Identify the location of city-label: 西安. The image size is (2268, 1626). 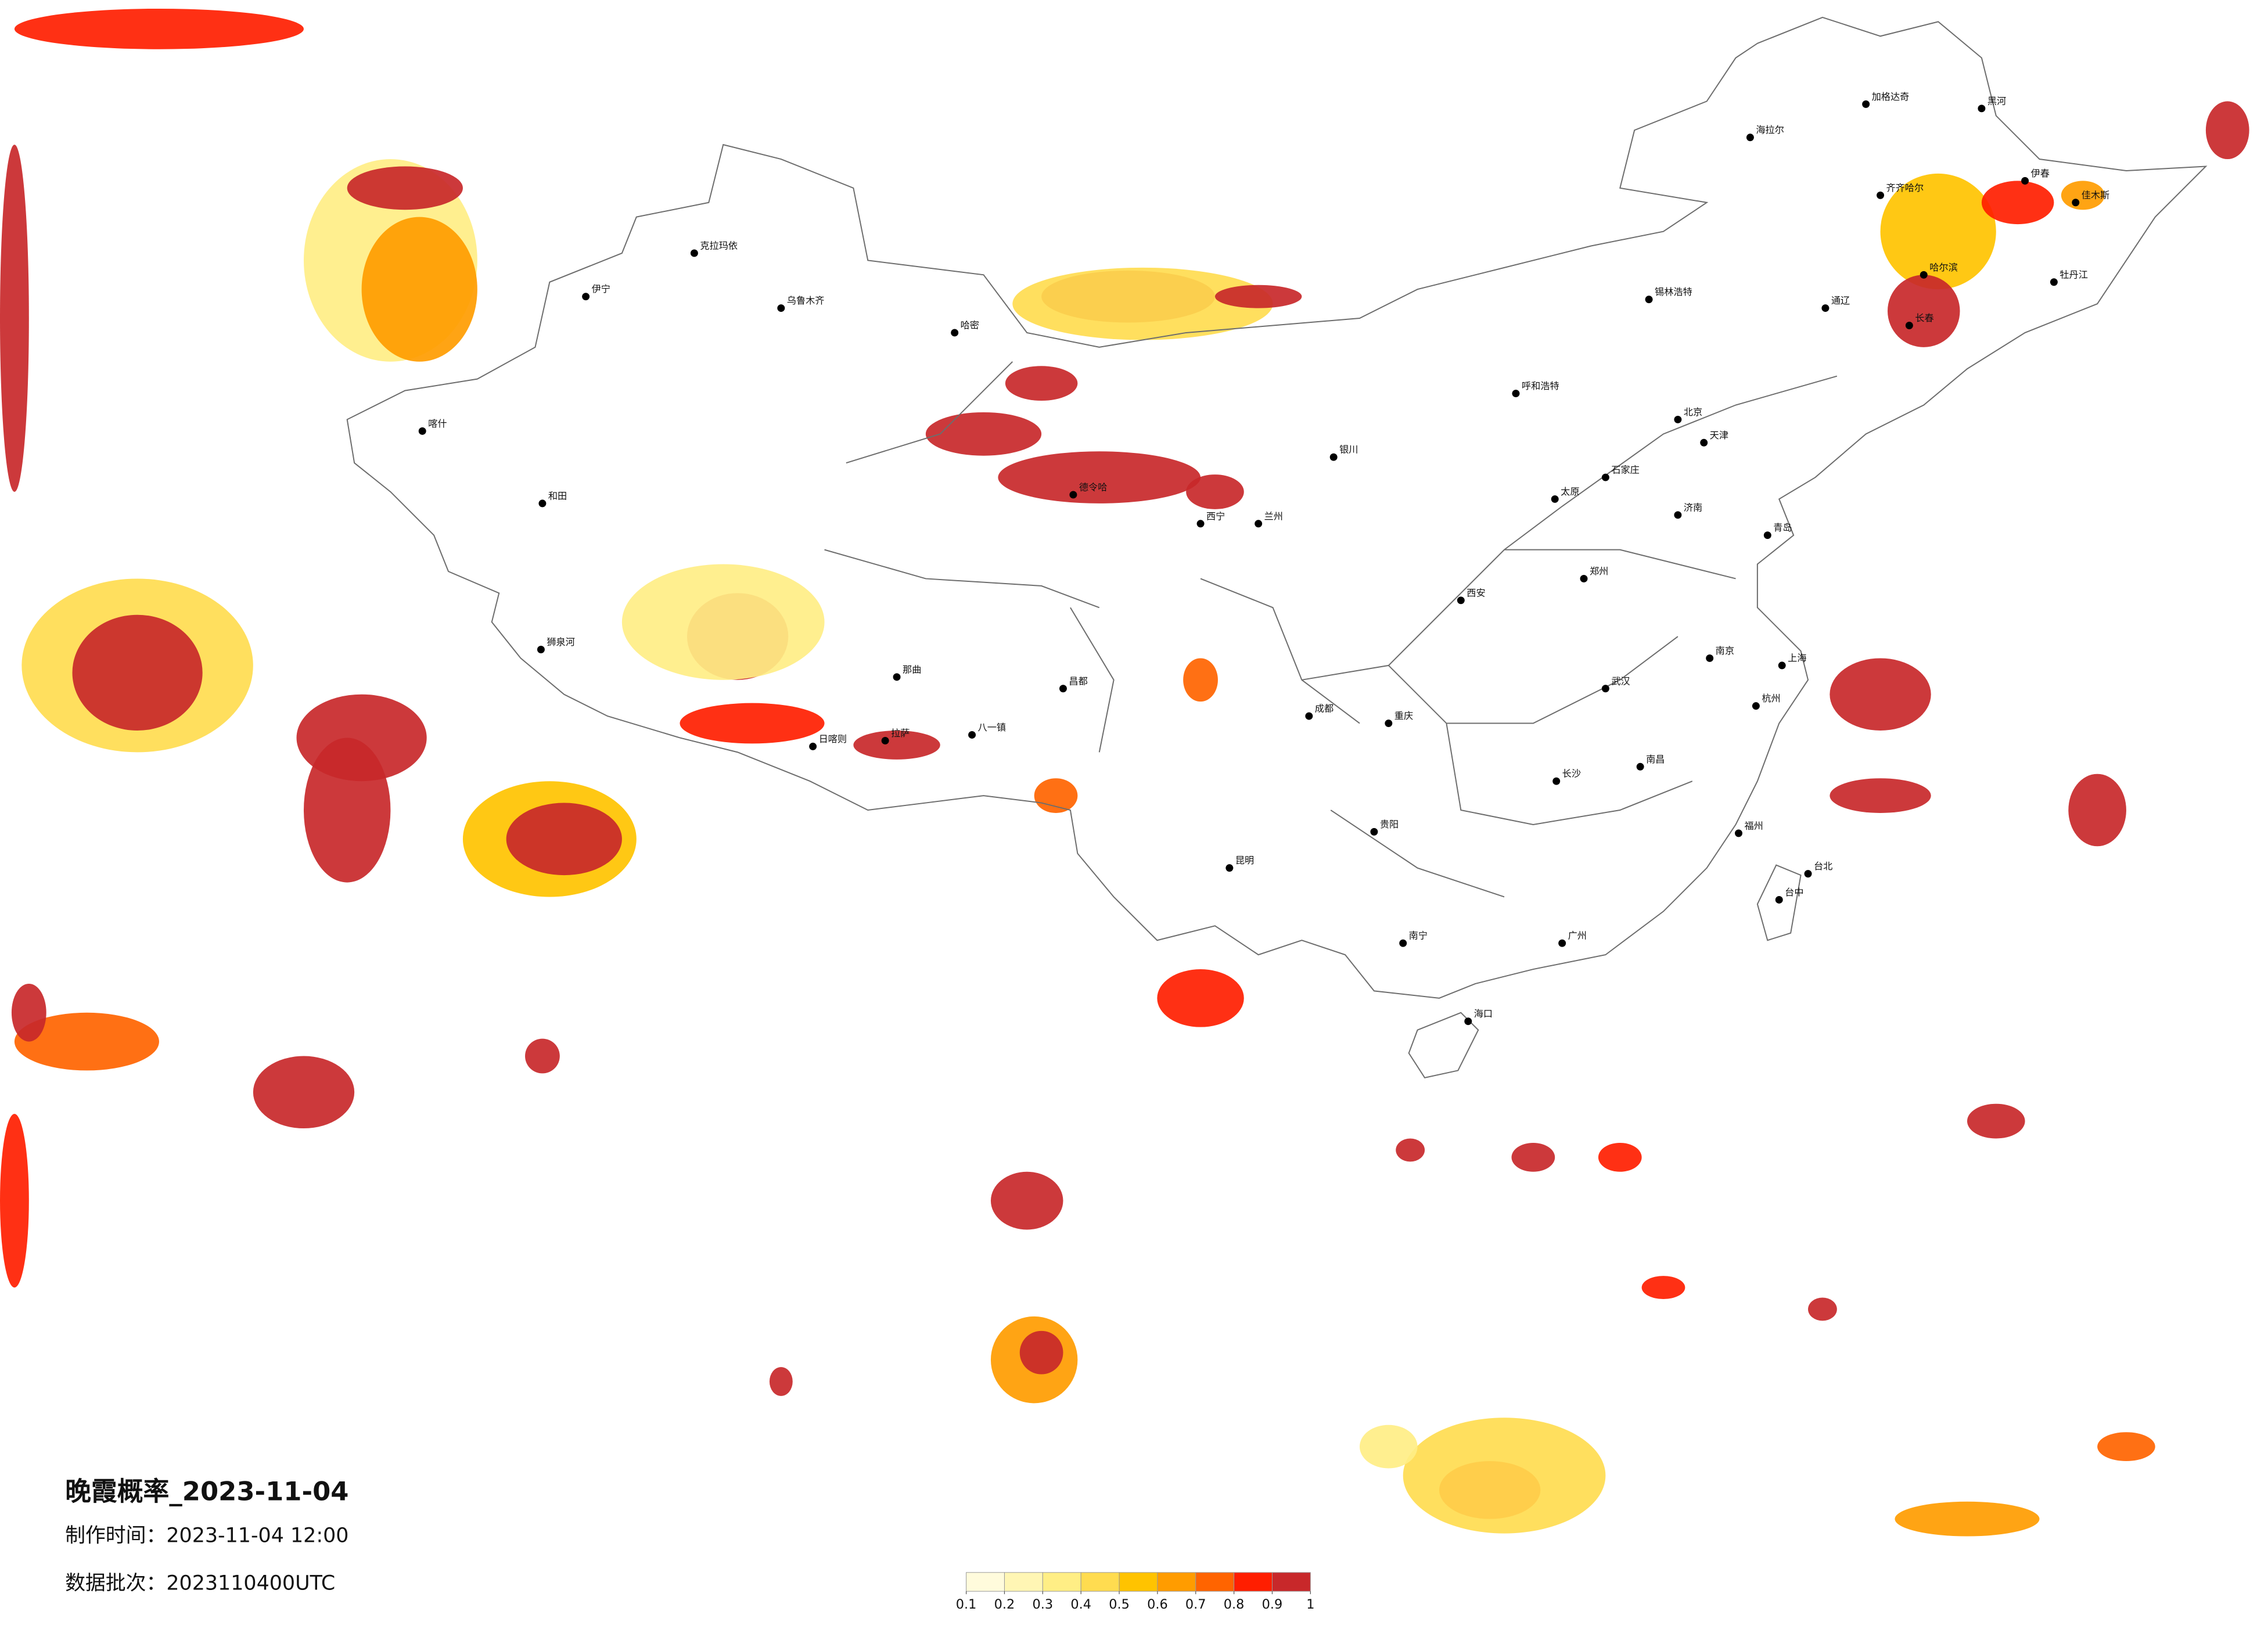
(1476, 592).